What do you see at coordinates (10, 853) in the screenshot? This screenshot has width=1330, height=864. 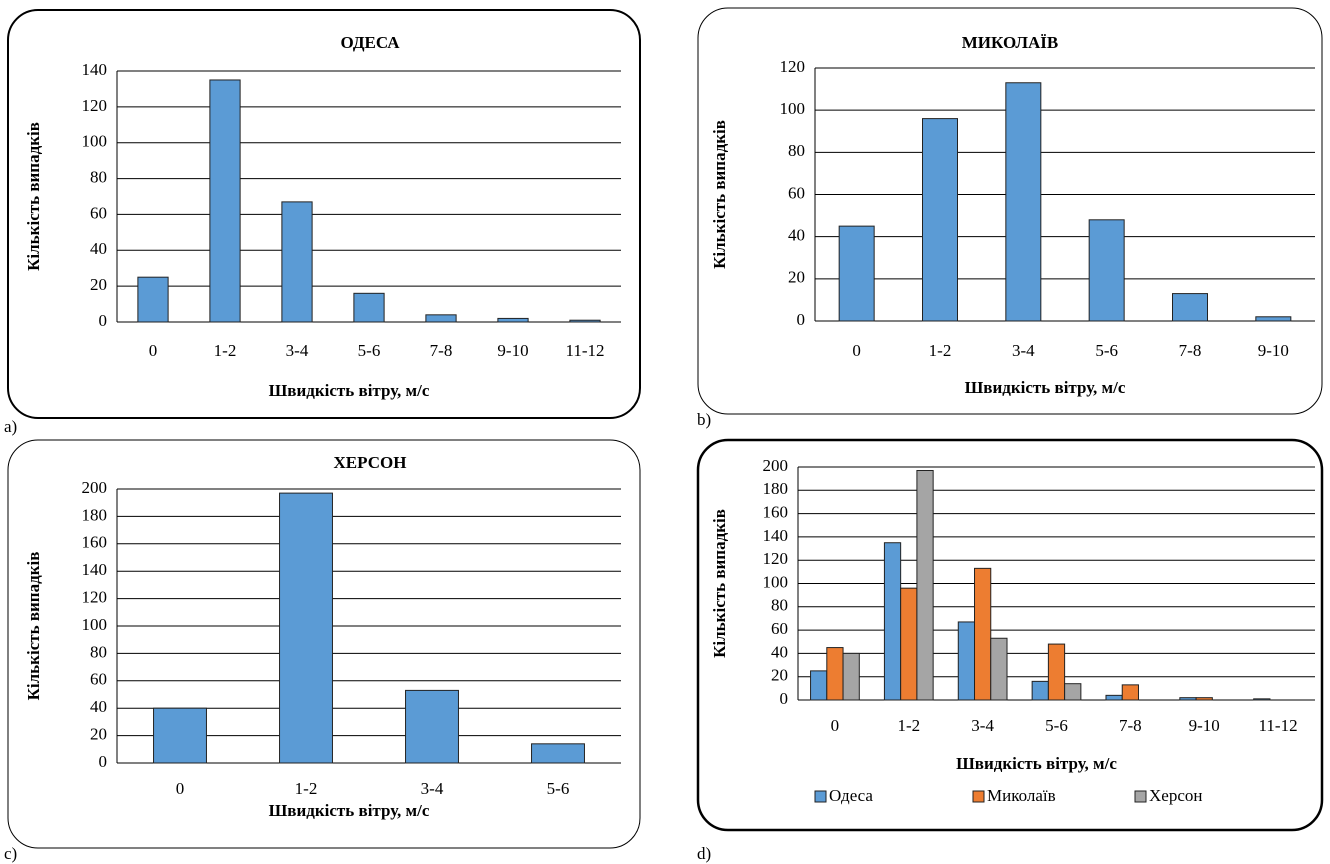 I see `panel-label: c)` at bounding box center [10, 853].